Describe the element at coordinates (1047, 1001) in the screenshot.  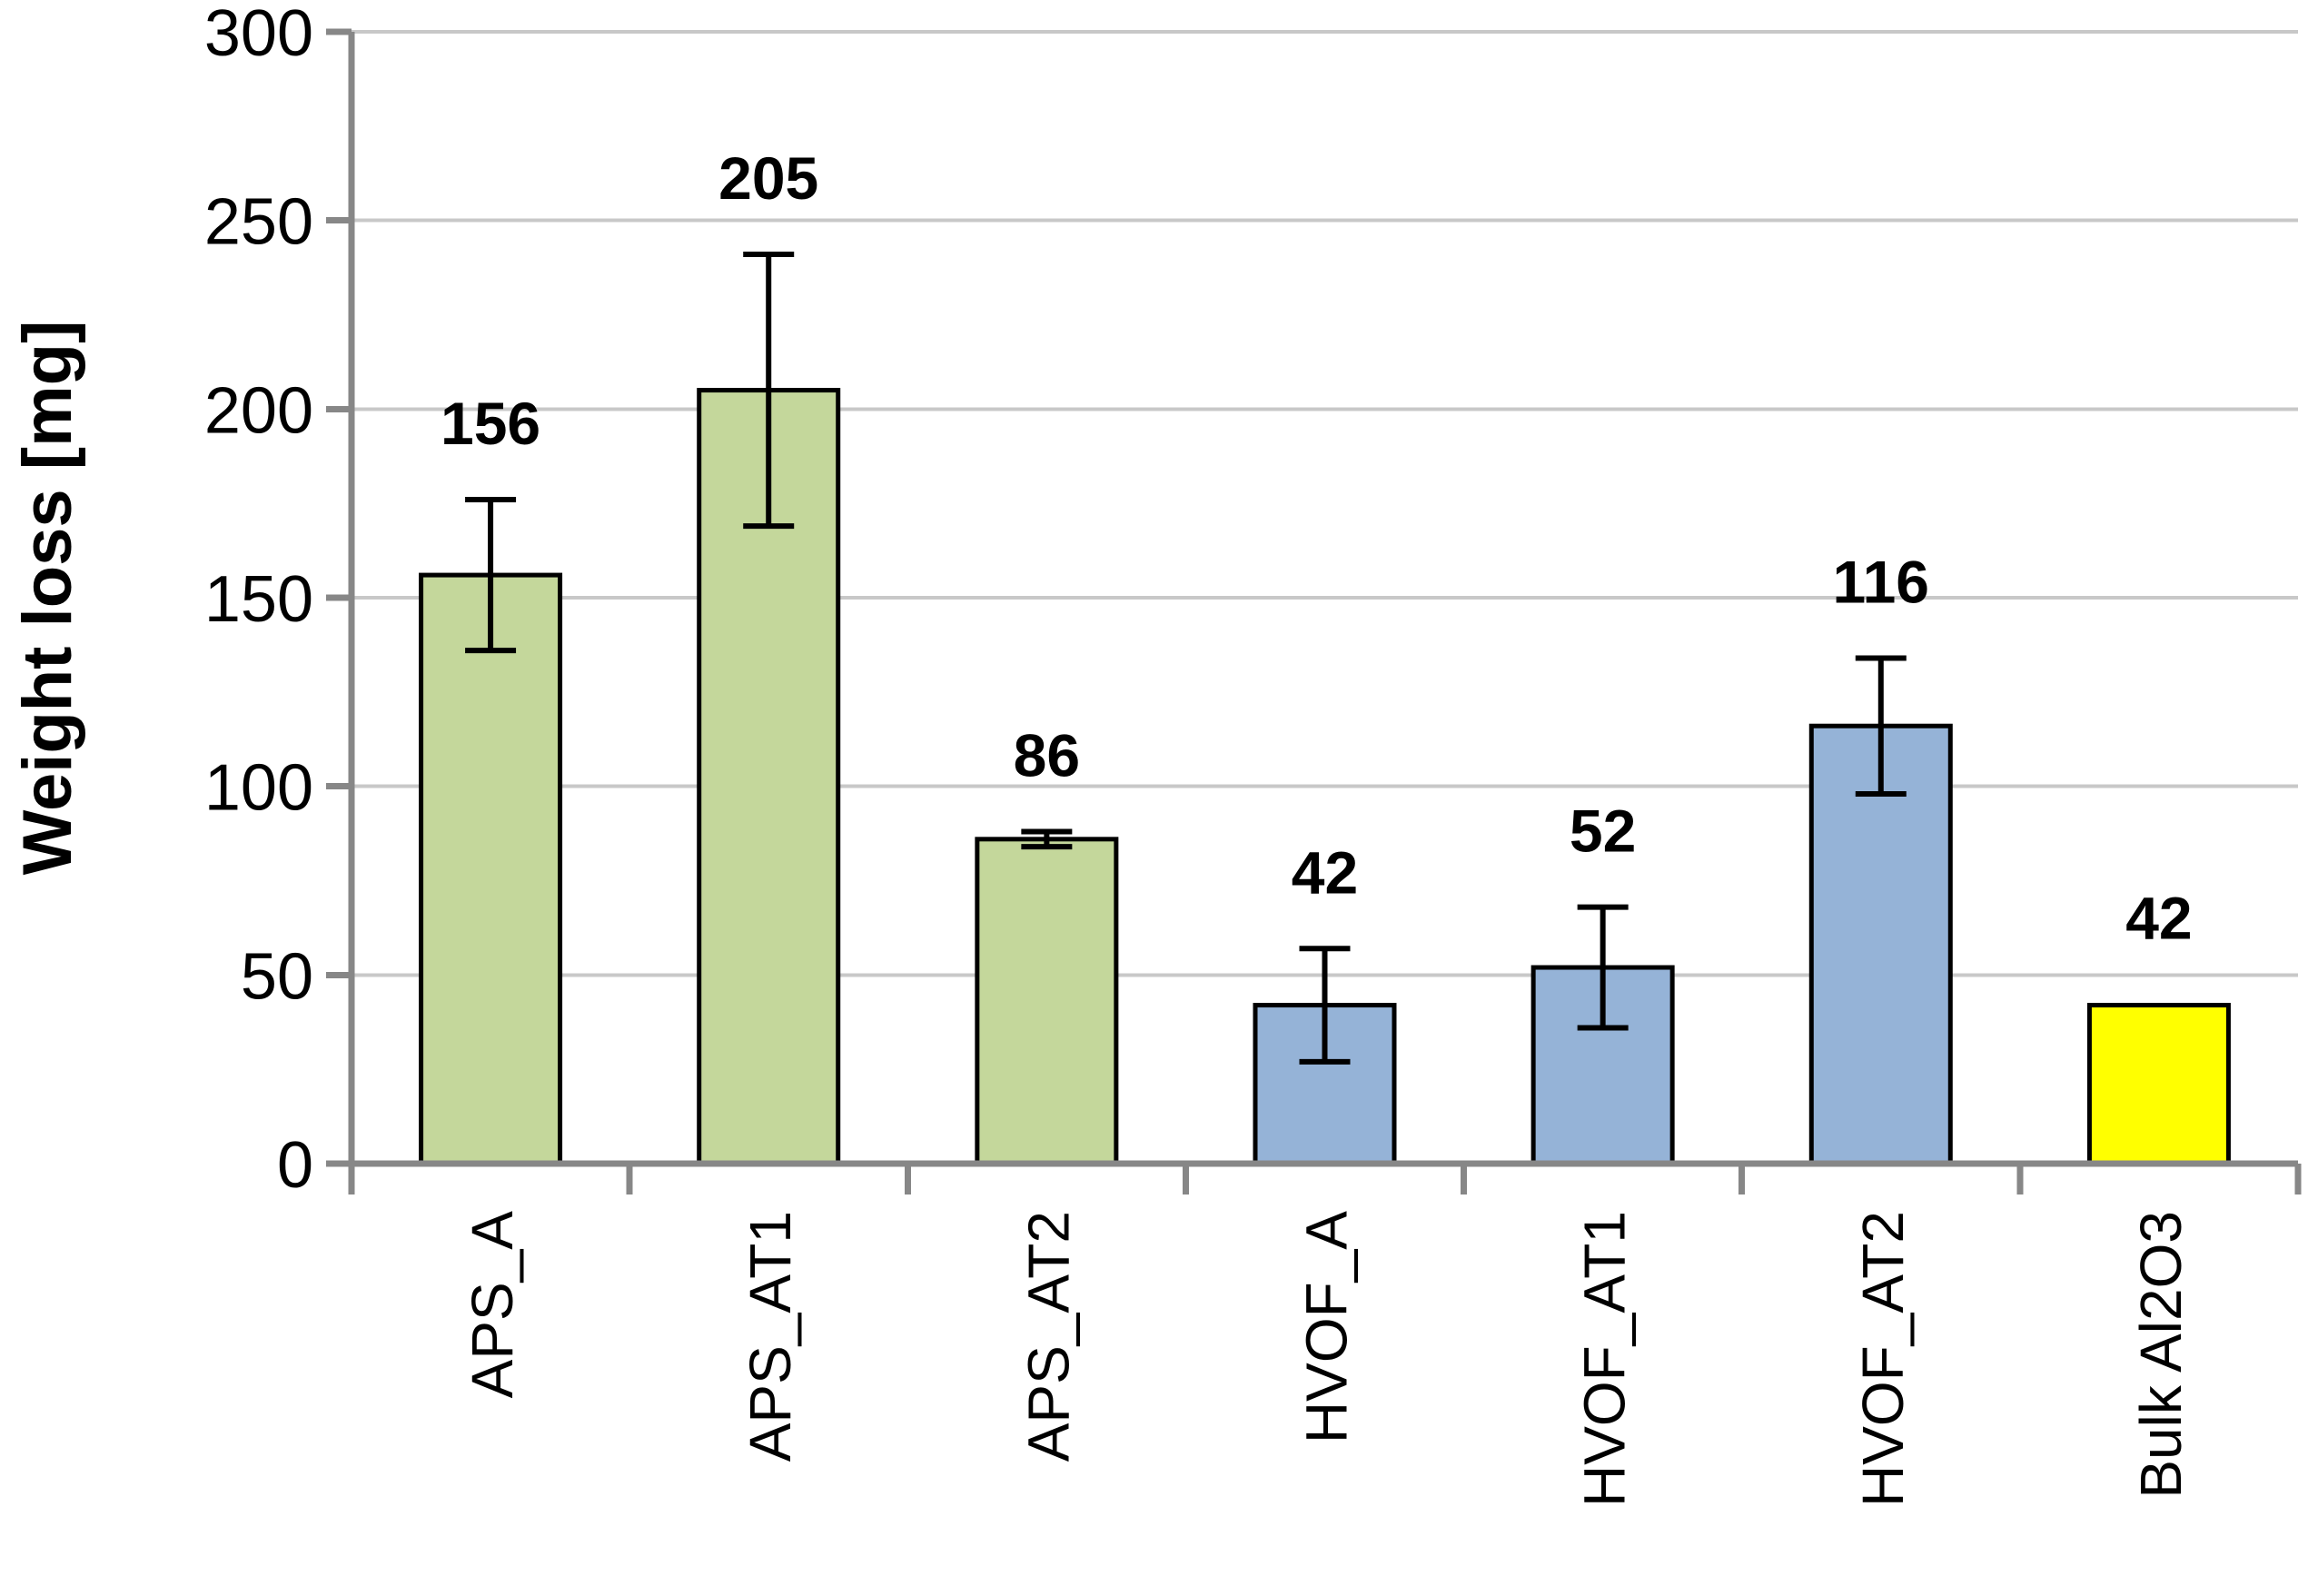
I see `bar-APS_AT2` at that location.